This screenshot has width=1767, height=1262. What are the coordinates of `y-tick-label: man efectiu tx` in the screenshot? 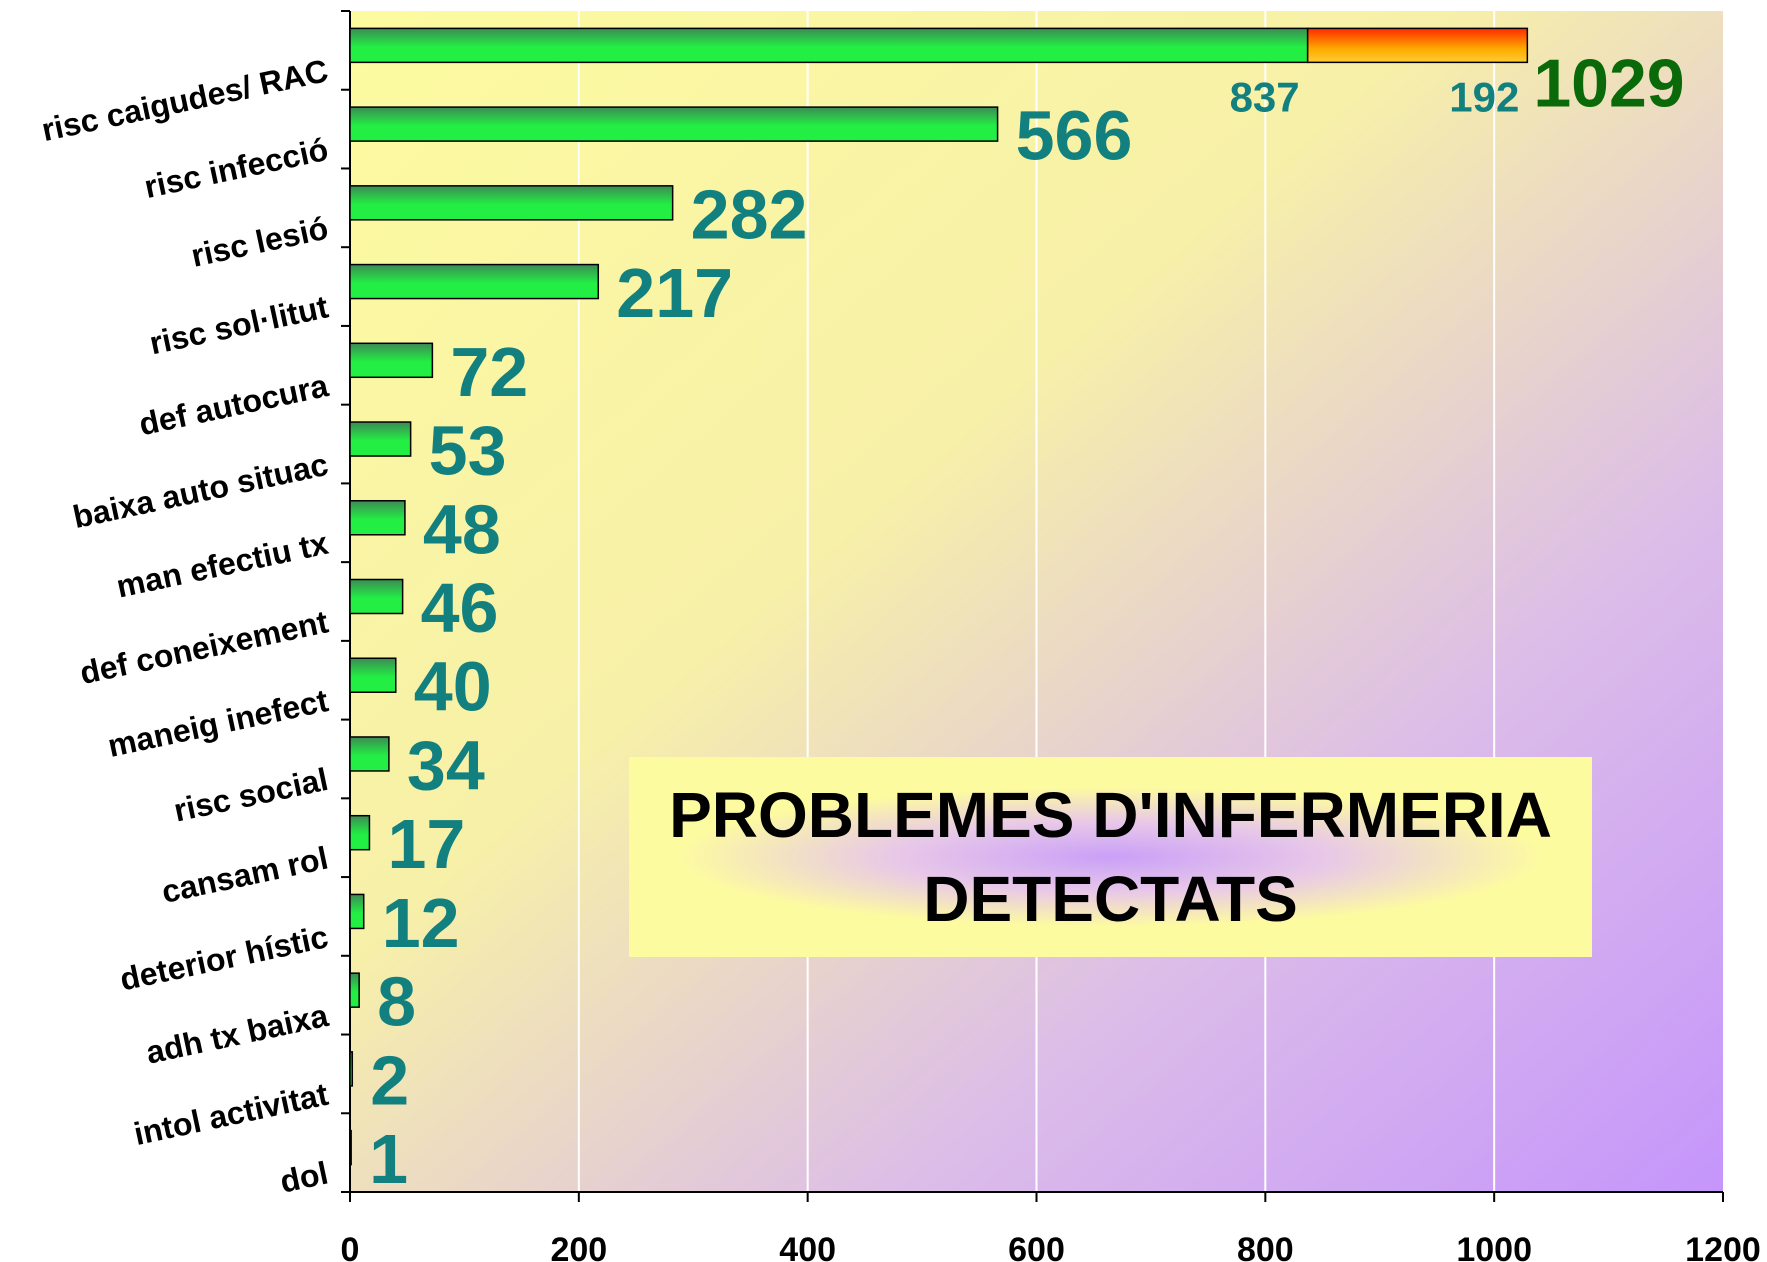 It's located at (222, 565).